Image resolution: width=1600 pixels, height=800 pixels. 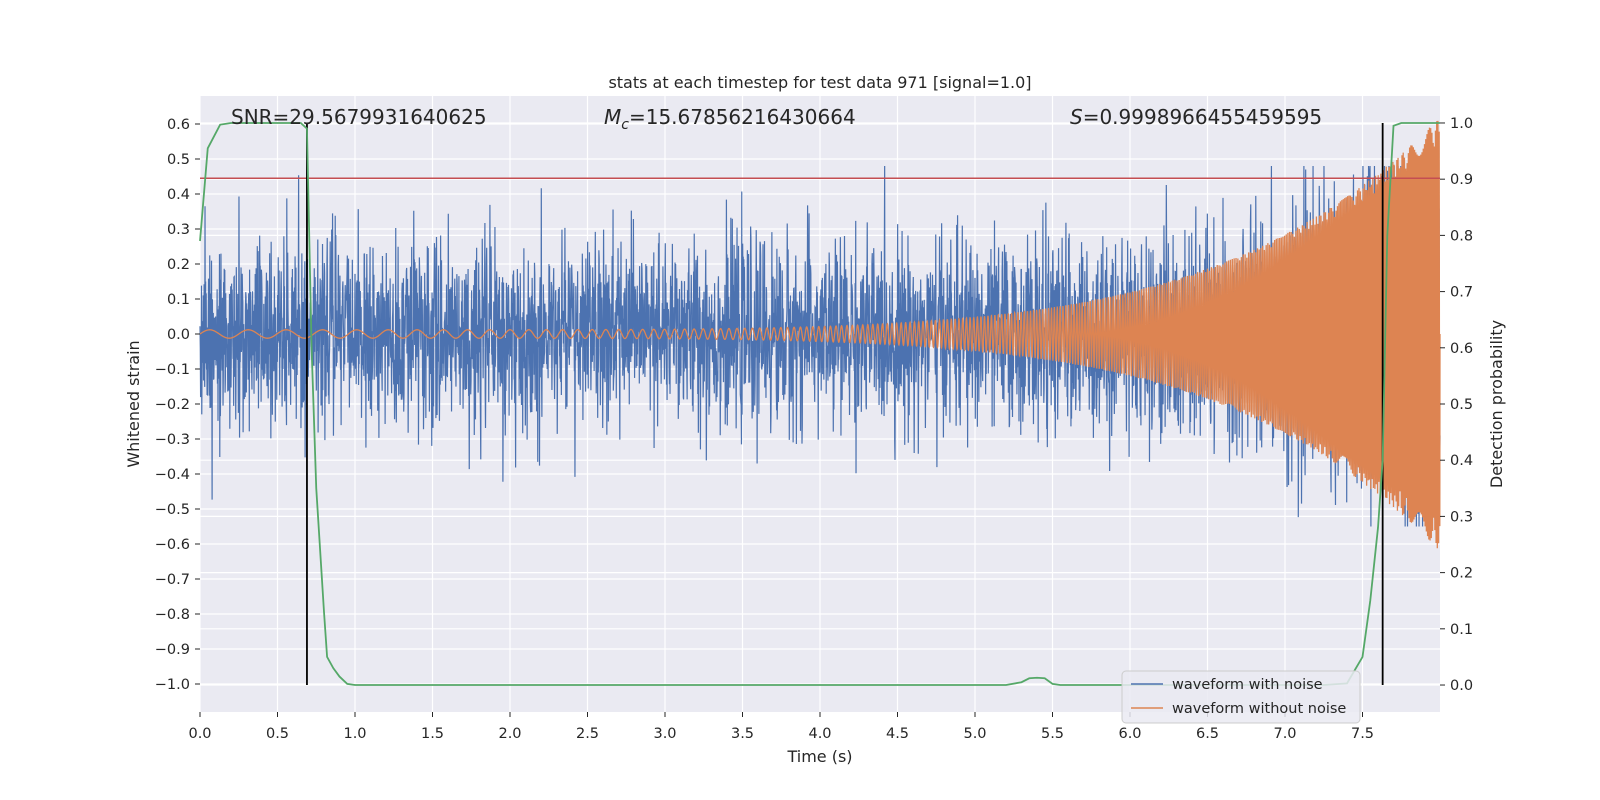 What do you see at coordinates (1362, 734) in the screenshot?
I see `x-tick-label: 7.5` at bounding box center [1362, 734].